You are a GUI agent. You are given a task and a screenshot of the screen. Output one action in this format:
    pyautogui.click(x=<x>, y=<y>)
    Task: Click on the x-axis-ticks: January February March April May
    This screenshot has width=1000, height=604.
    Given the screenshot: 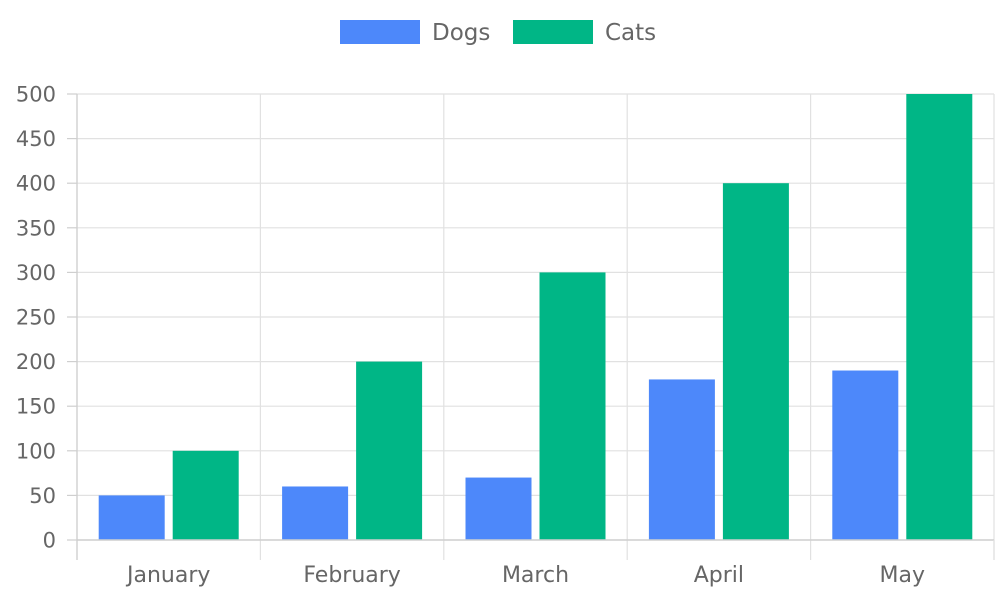 What is the action you would take?
    pyautogui.click(x=525, y=575)
    